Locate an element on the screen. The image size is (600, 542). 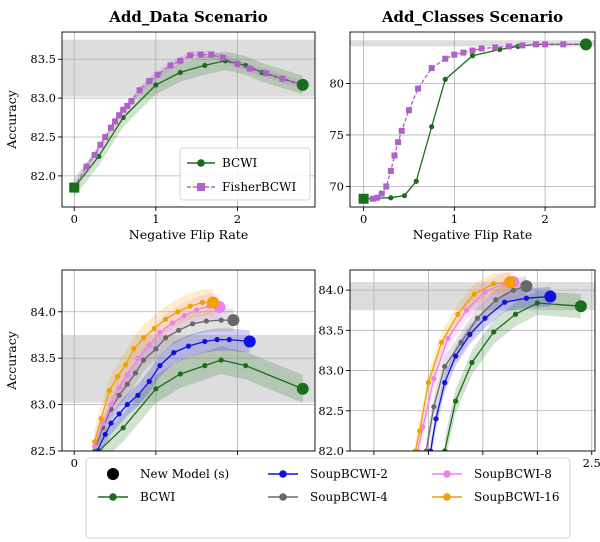
y-tick-label: 70 is located at coordinates (336, 186).